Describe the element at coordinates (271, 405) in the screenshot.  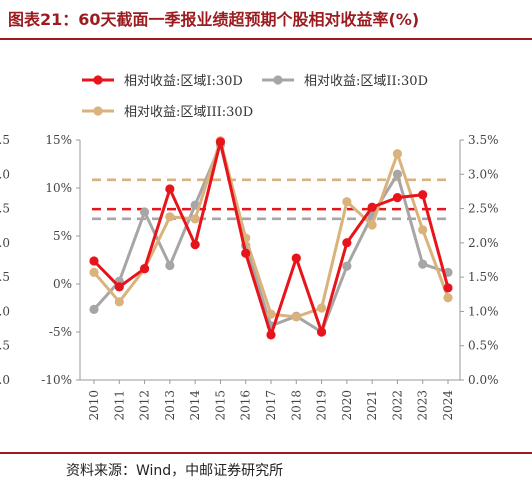
I see `x-tick-label: 2017` at that location.